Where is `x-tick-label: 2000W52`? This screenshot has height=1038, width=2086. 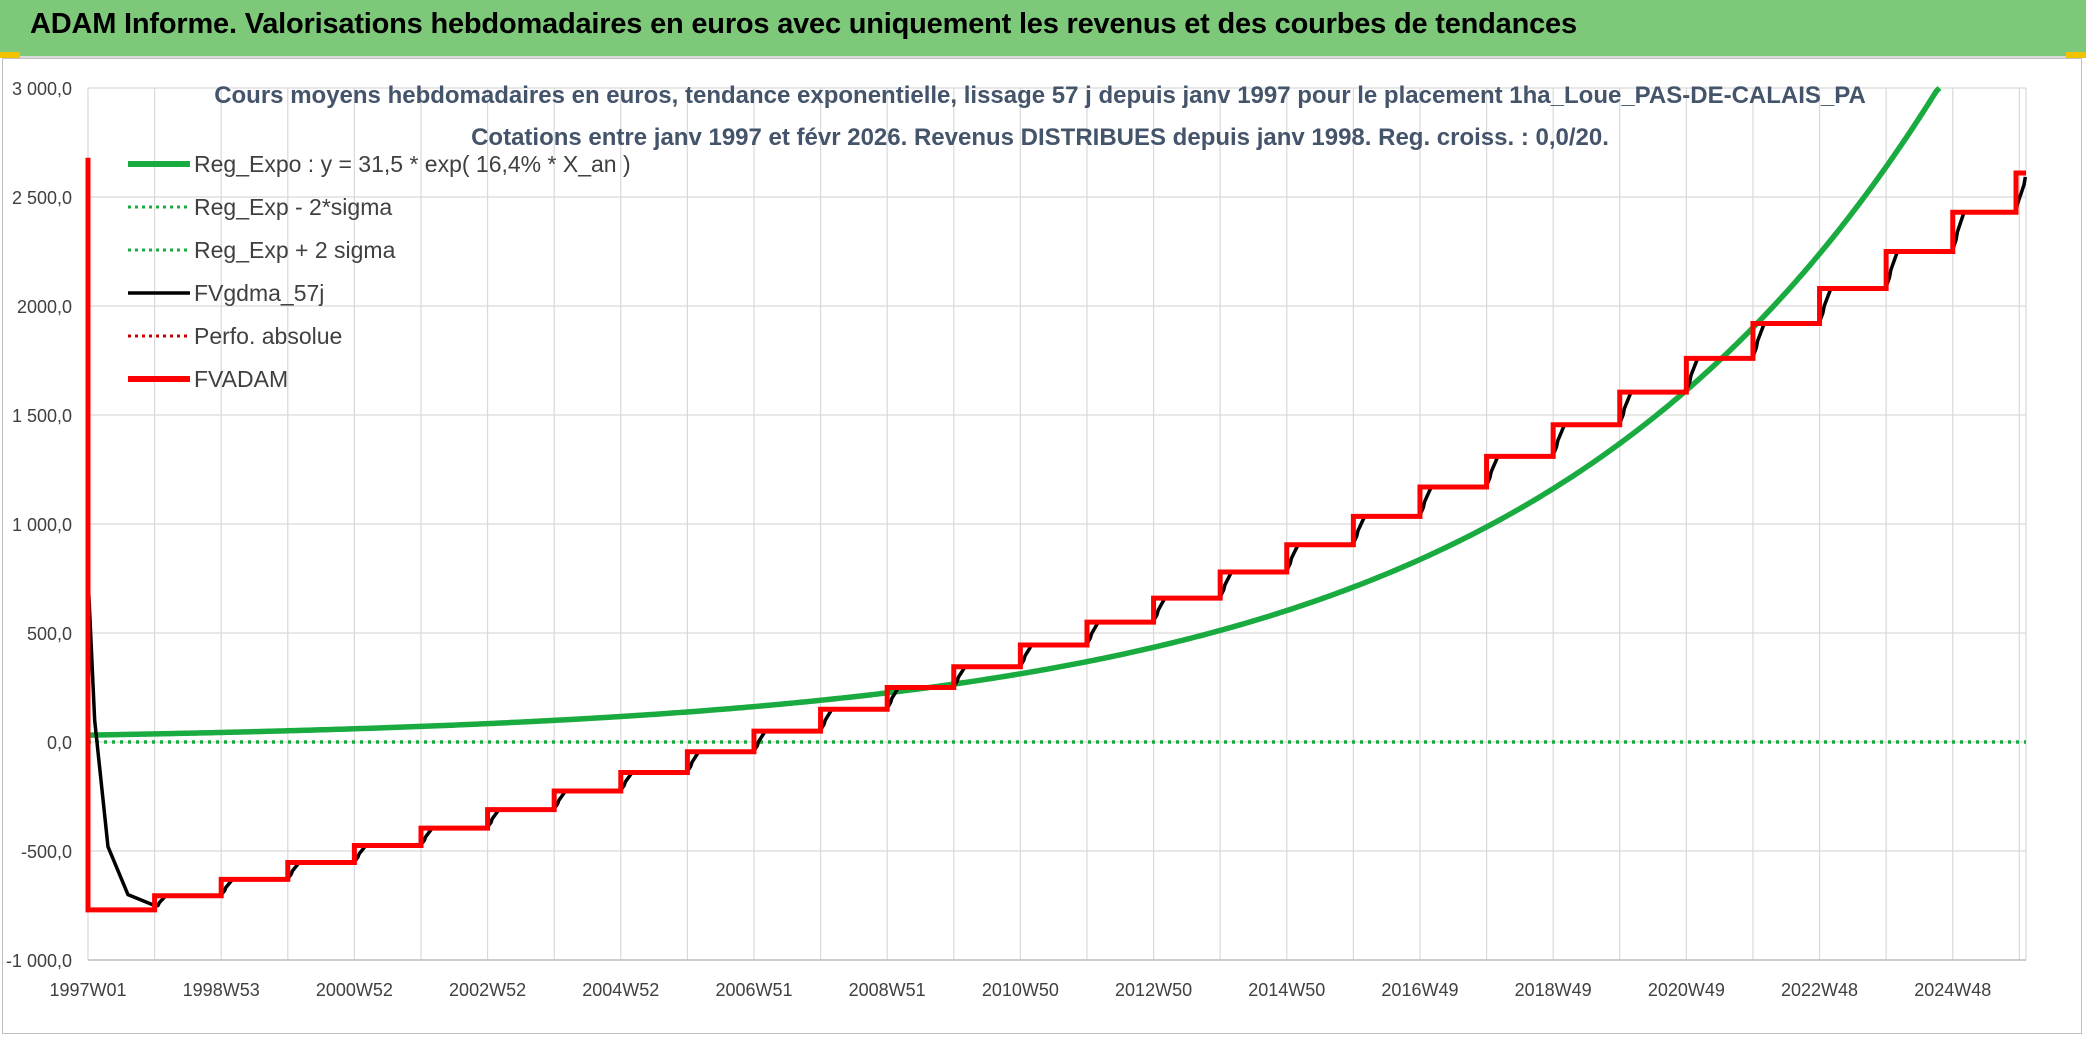
x-tick-label: 2000W52 is located at coordinates (354, 990).